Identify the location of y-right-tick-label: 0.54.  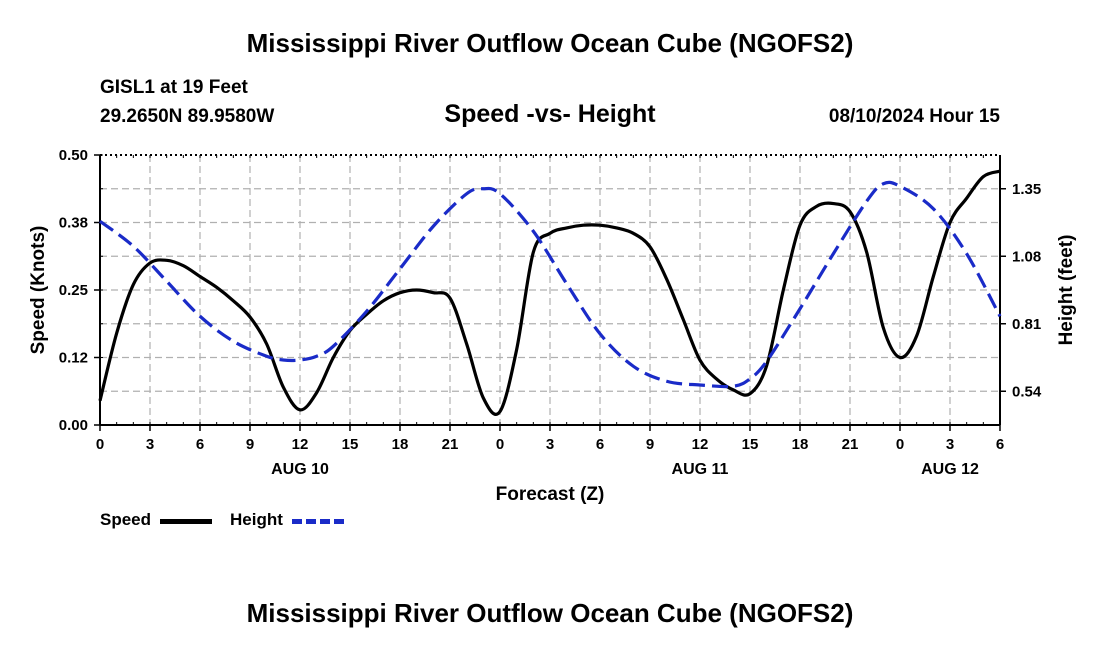
(1027, 391).